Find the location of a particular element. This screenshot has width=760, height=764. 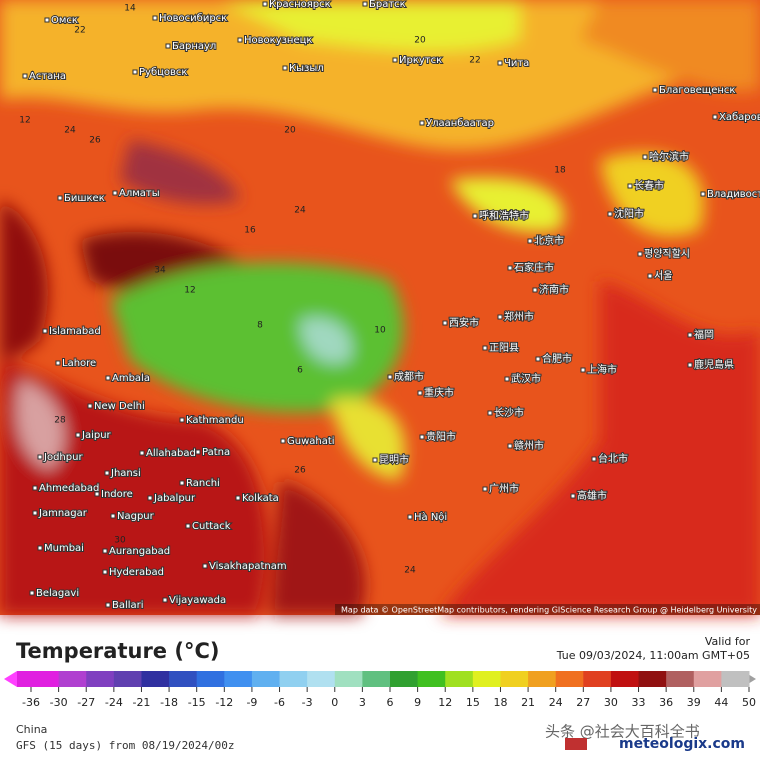

city-label: 上海市 is located at coordinates (602, 369).